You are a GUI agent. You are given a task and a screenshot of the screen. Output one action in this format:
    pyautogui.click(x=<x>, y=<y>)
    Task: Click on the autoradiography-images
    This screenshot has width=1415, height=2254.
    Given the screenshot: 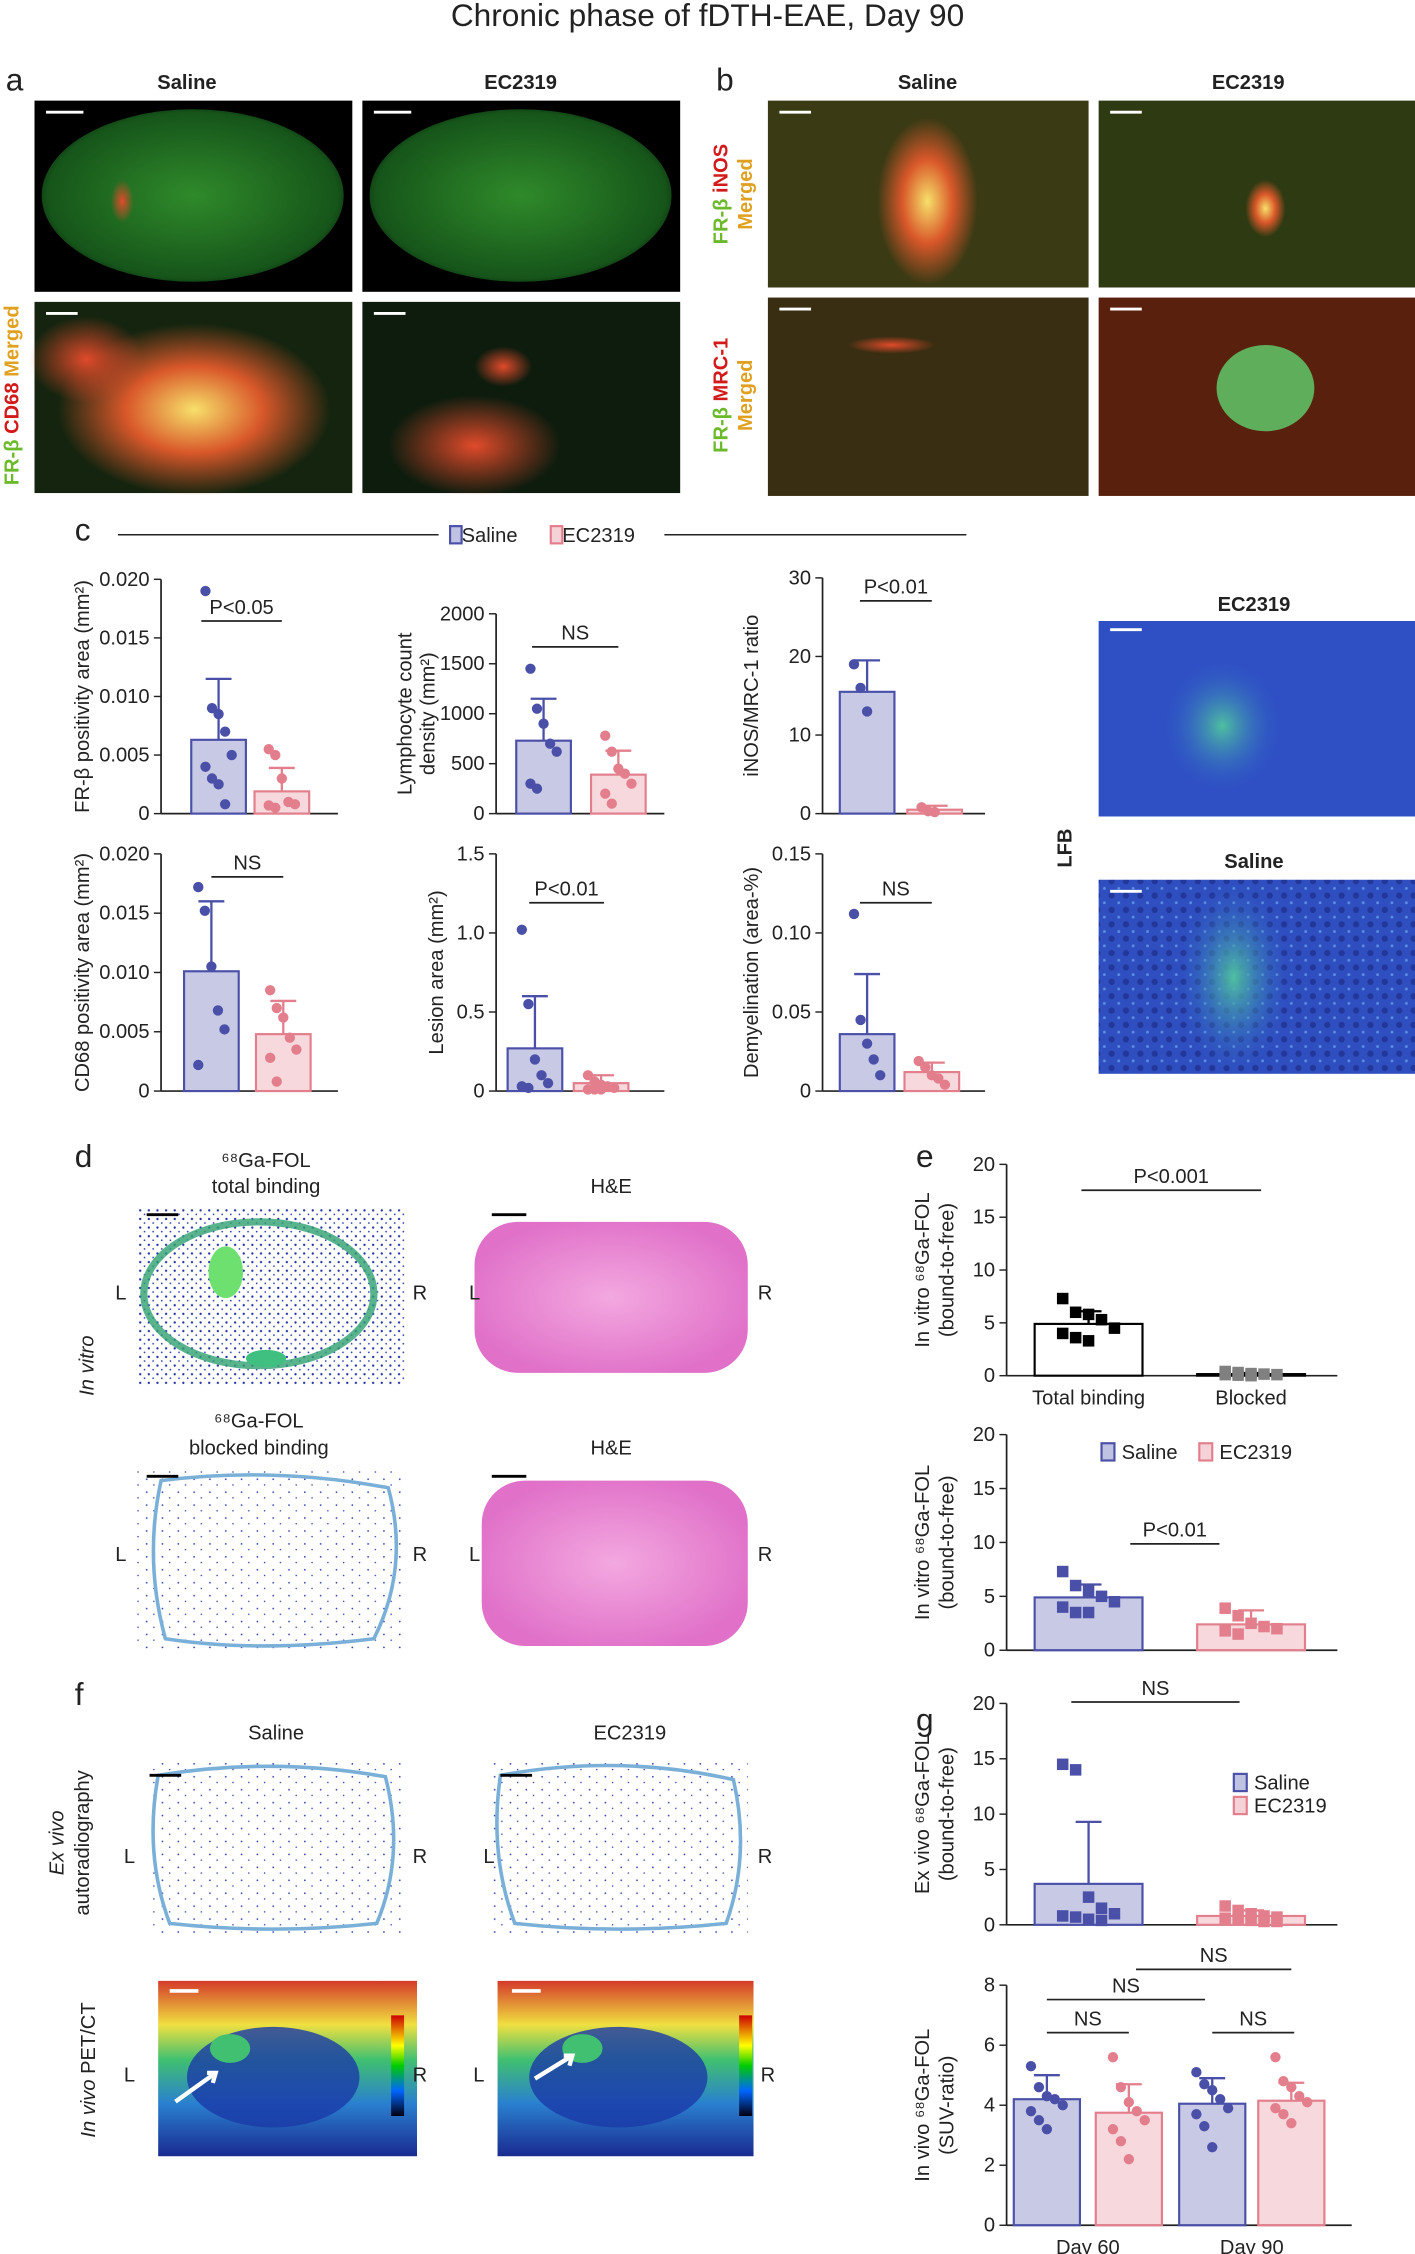 What is the action you would take?
    pyautogui.click(x=442, y=1429)
    